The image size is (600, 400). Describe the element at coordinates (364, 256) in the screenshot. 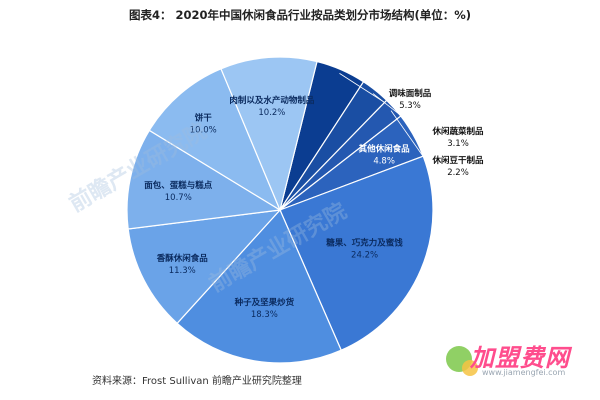

I see `slice-value-5: 24.2%` at that location.